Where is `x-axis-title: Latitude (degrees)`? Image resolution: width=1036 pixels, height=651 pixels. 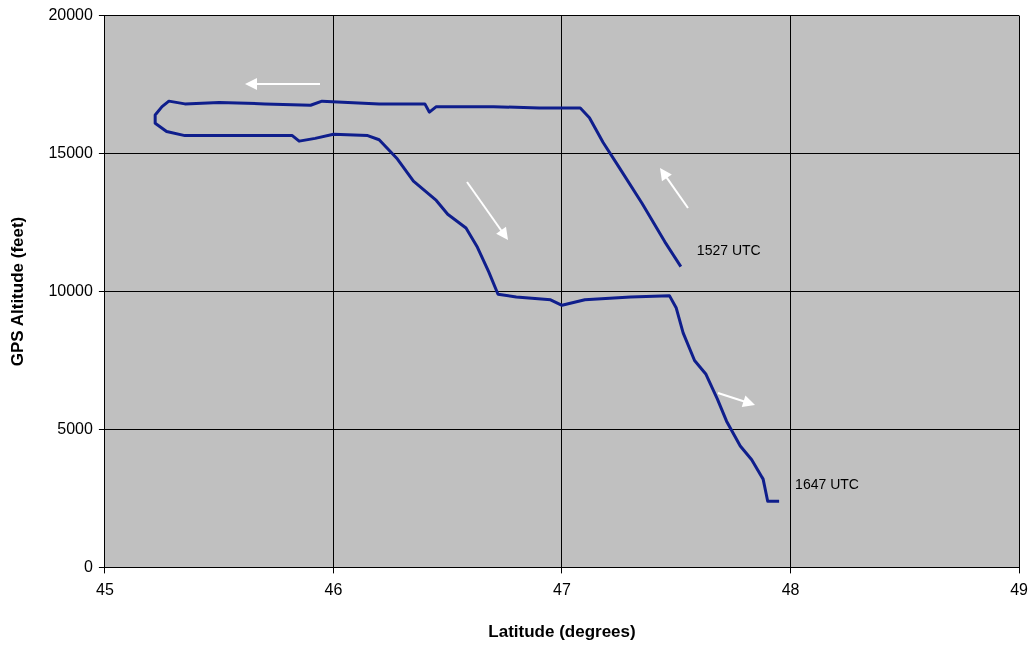 x-axis-title: Latitude (degrees) is located at coordinates (562, 632).